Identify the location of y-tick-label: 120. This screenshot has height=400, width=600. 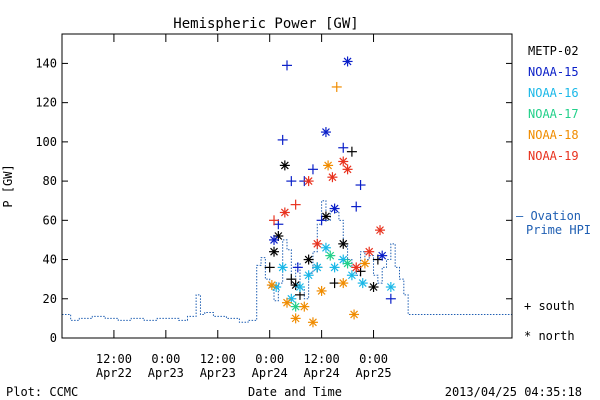
(46, 103).